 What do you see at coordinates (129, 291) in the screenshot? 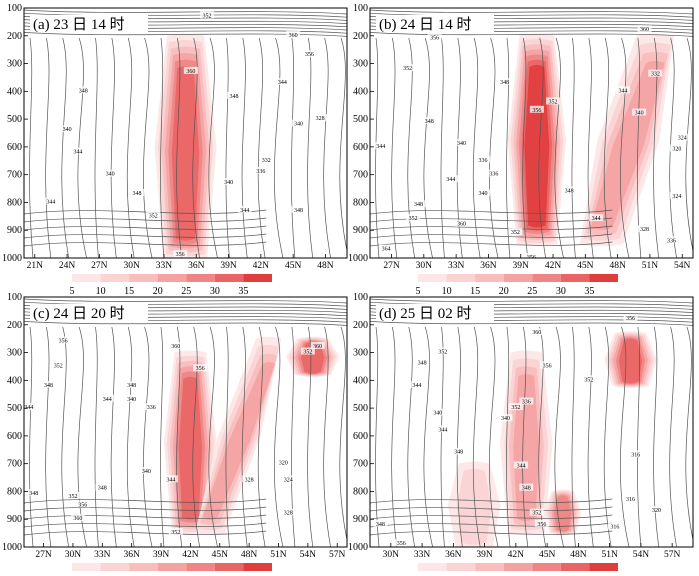
I see `colorbar-tick-label: 15` at bounding box center [129, 291].